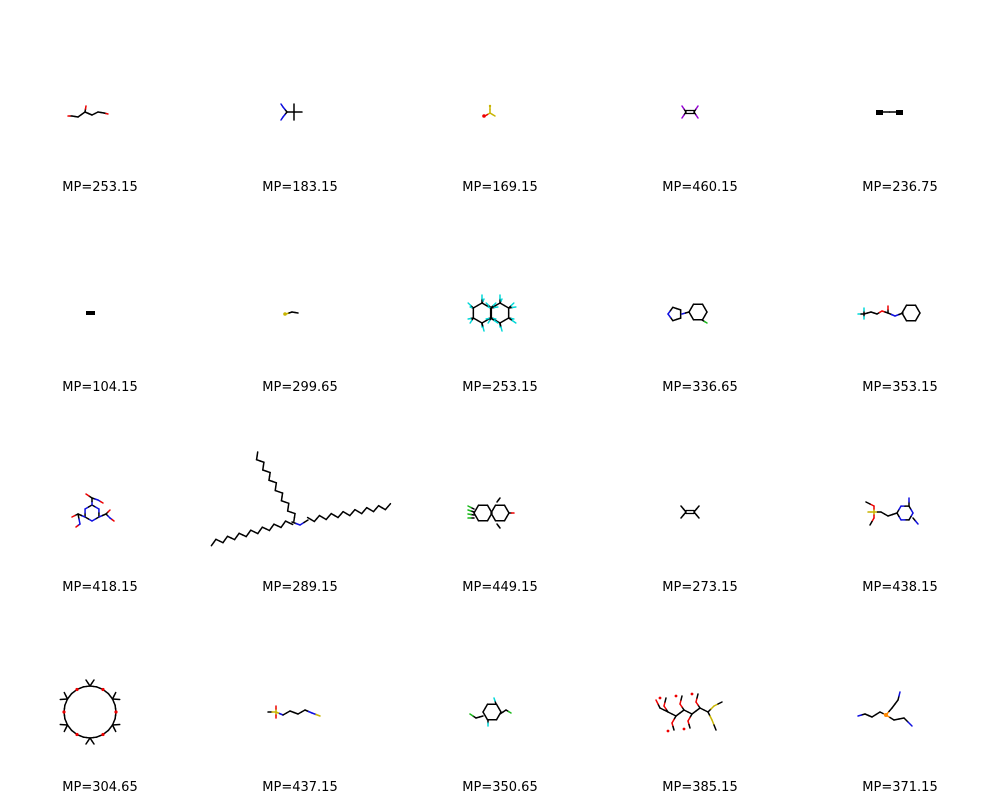  I want to click on molecule-cell: MP=350.65, so click(500, 700).